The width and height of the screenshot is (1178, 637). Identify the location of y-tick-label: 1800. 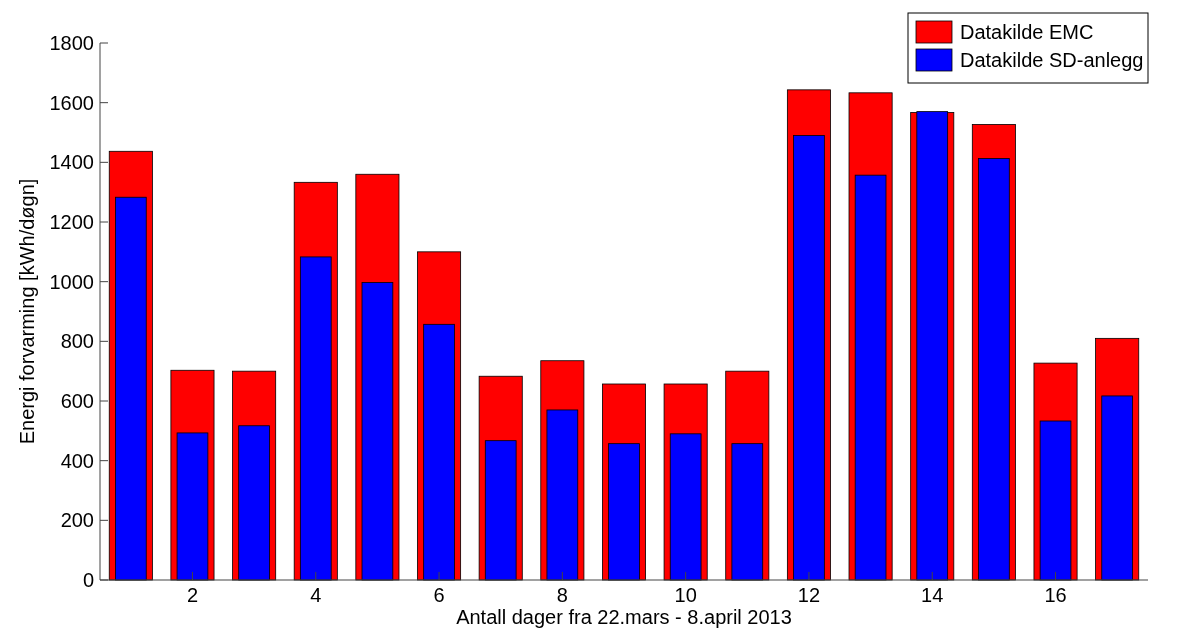
(71, 43).